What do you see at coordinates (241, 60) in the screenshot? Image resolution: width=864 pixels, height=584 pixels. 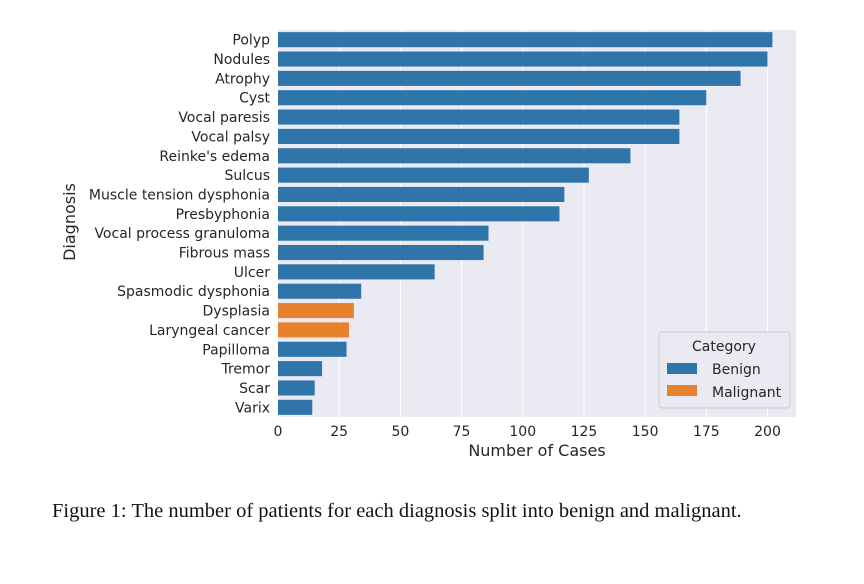 I see `y-tick-label-1: Nodules` at bounding box center [241, 60].